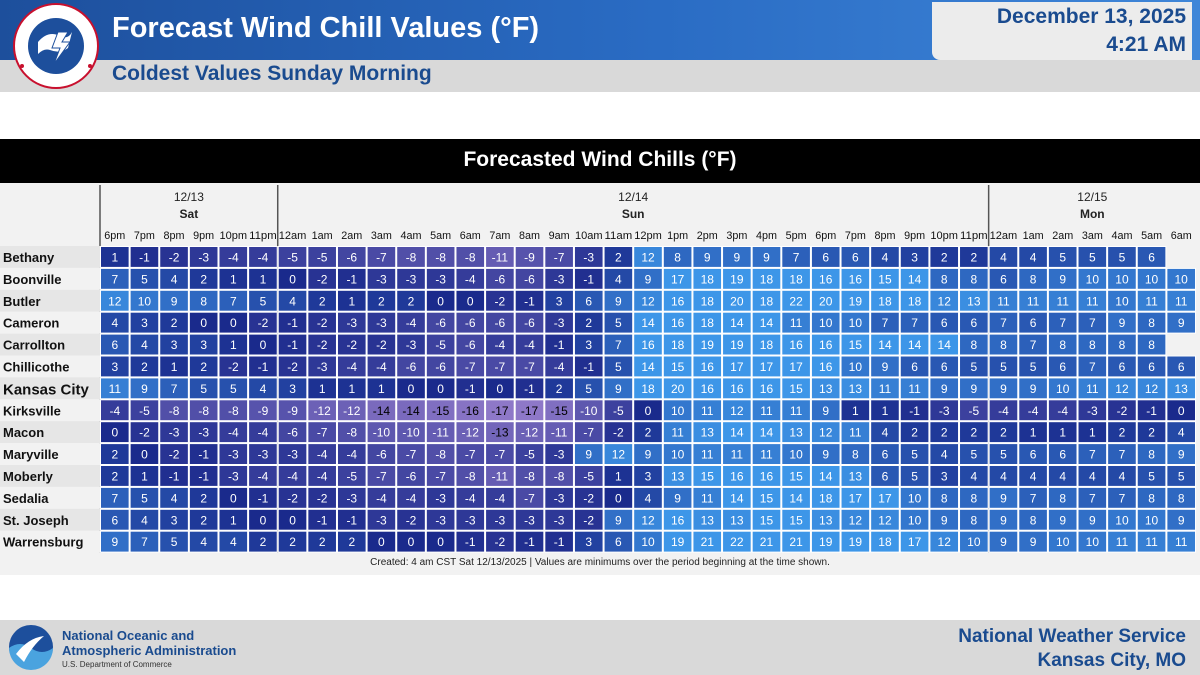 This screenshot has width=1200, height=675. Describe the element at coordinates (128, 635) in the screenshot. I see `noaa-name-line-1: National Oceanic and` at that location.